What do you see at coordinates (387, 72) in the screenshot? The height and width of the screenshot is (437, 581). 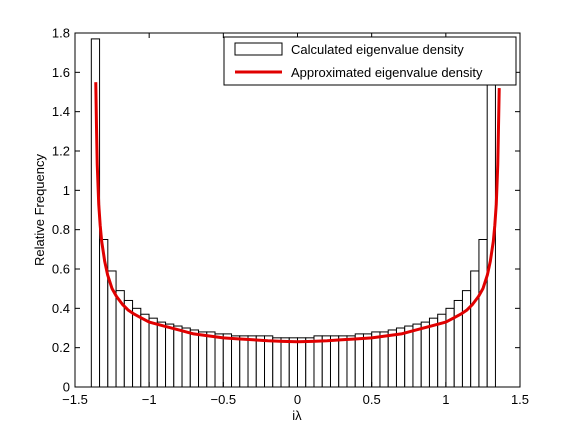 I see `legend-label-approximated: Approximated eigenvalue density` at bounding box center [387, 72].